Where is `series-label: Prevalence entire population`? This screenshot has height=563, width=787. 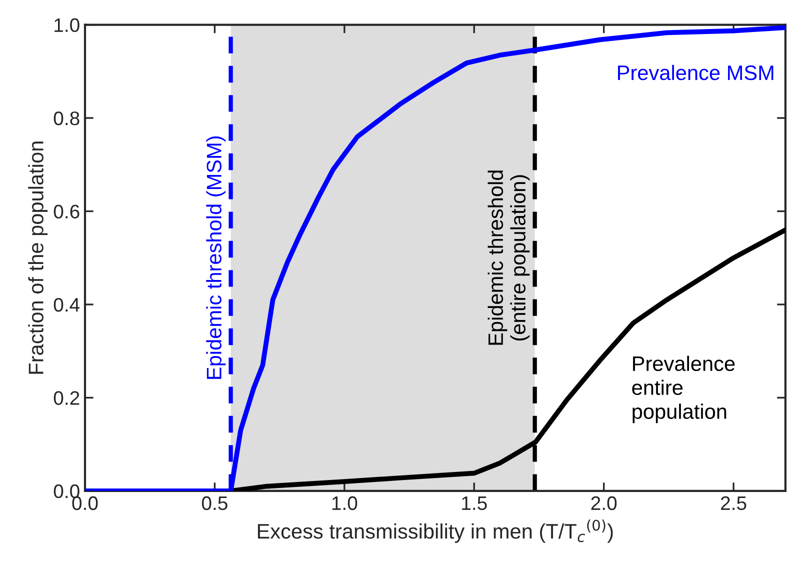
series-label: Prevalence entire population is located at coordinates (683, 390).